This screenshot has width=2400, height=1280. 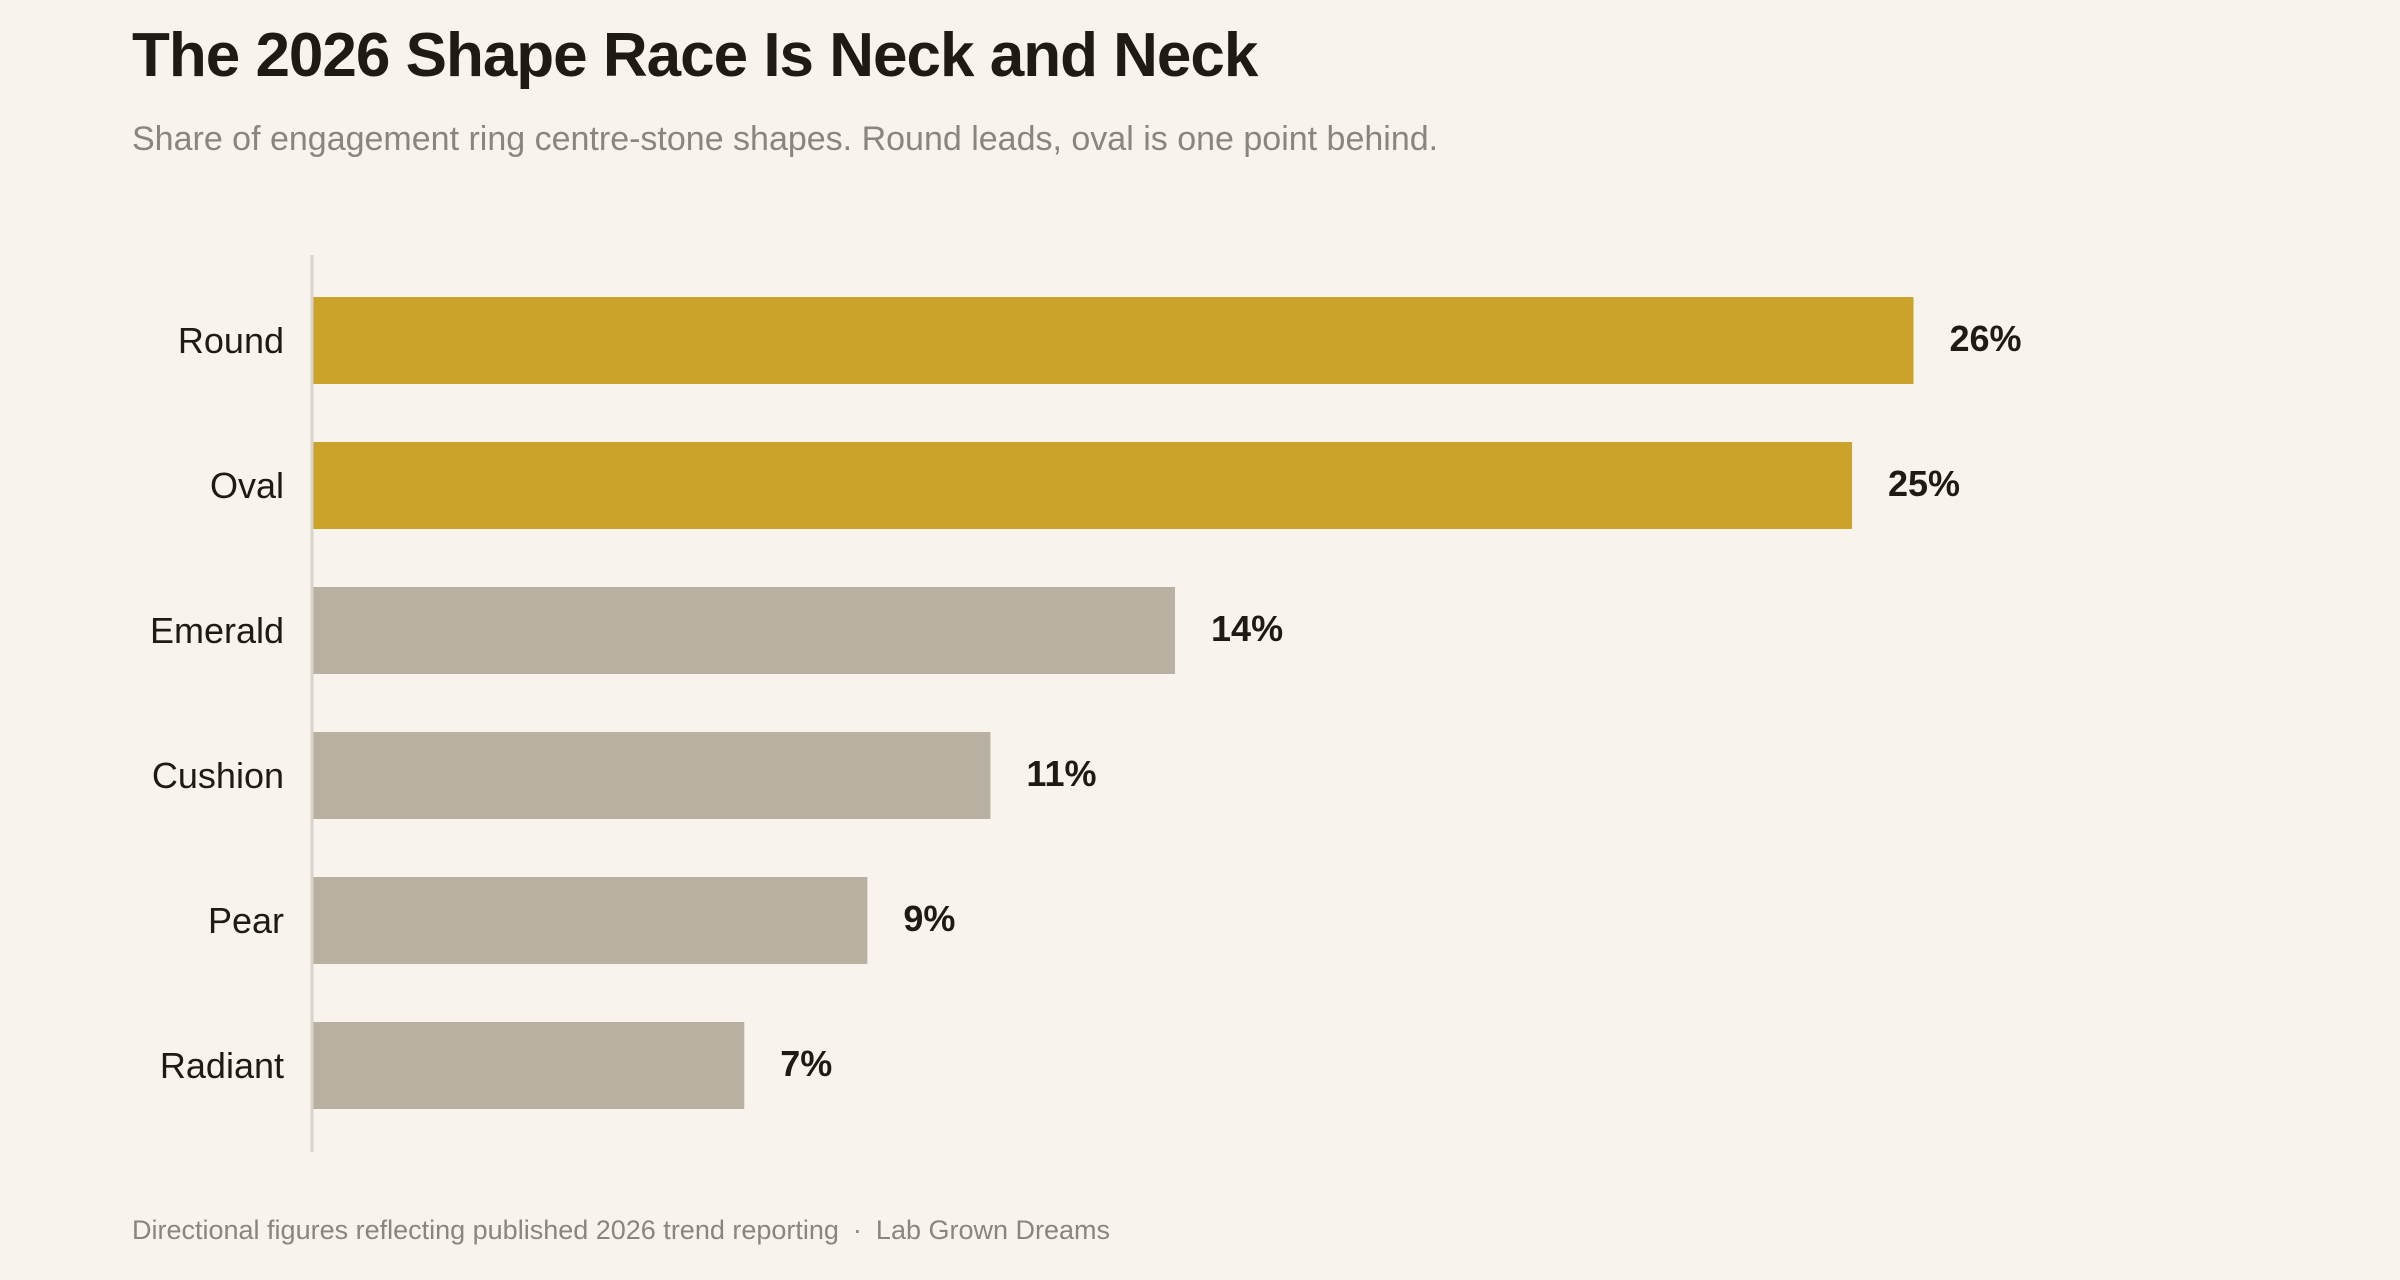 I want to click on bar-emerald, so click(x=744, y=630).